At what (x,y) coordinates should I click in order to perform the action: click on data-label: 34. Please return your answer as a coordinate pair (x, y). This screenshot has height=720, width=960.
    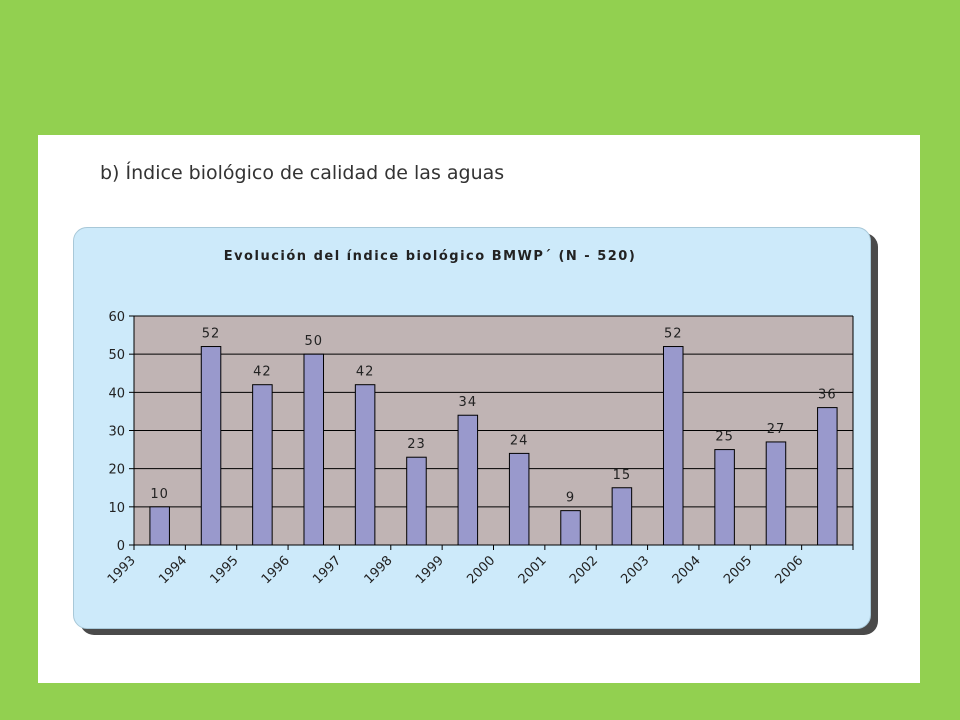
    Looking at the image, I should click on (468, 402).